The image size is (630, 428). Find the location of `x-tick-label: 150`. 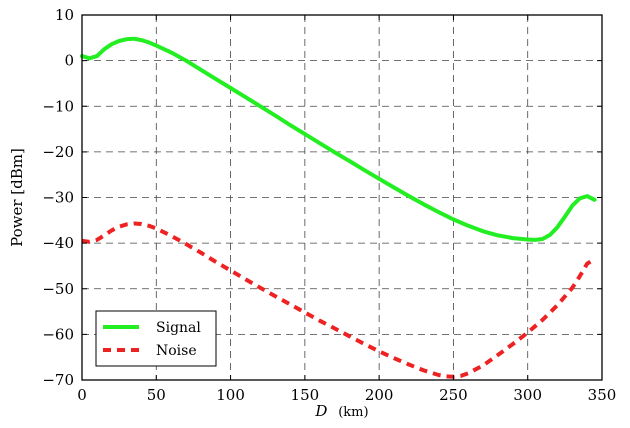

x-tick-label: 150 is located at coordinates (305, 395).